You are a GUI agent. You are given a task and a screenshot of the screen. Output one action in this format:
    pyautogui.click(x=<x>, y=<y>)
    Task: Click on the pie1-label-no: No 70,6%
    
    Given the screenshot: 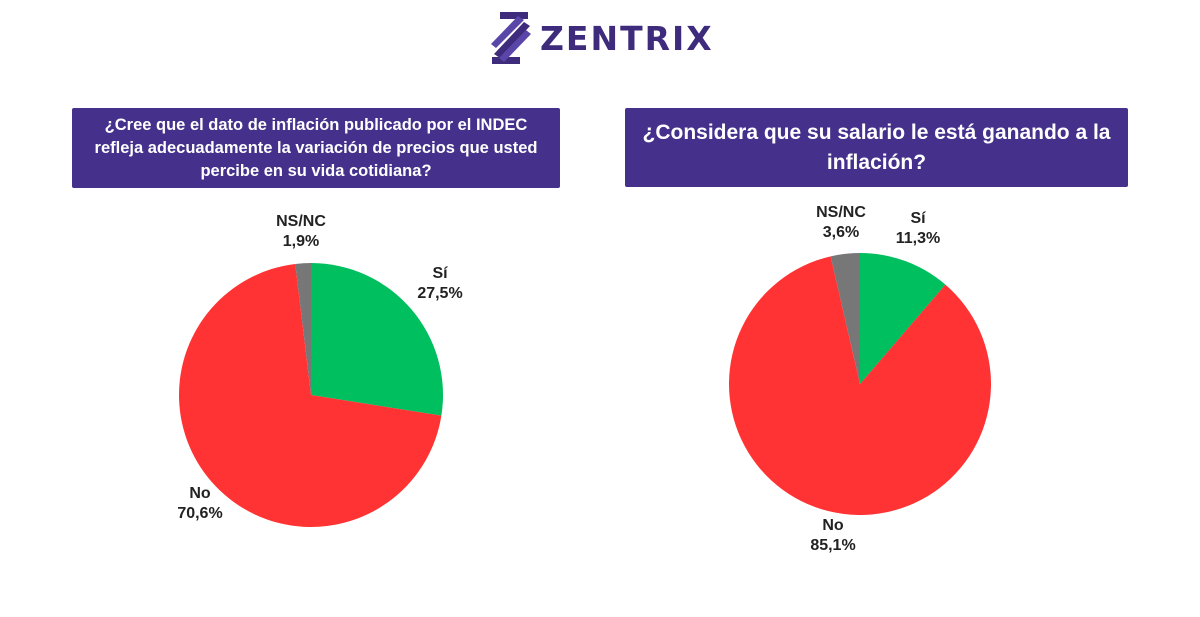 What is the action you would take?
    pyautogui.click(x=199, y=503)
    